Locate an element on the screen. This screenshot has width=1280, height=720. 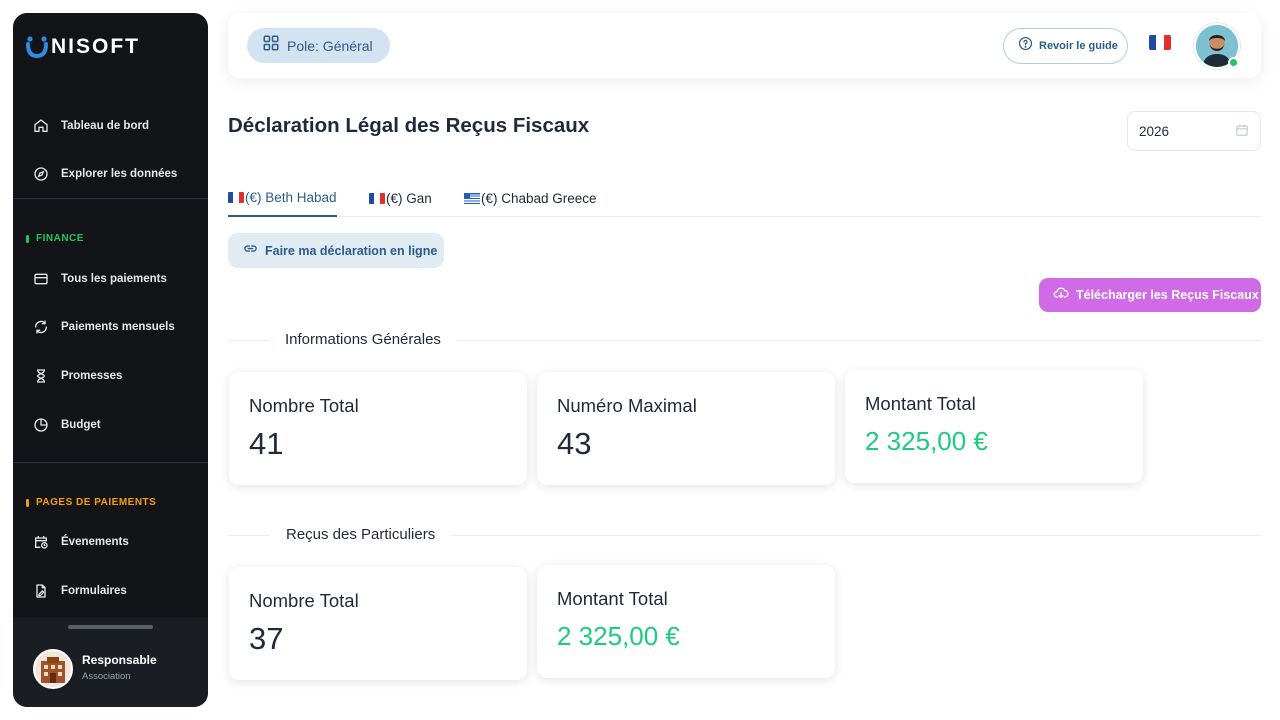
logo-mark-icon is located at coordinates (37, 47).